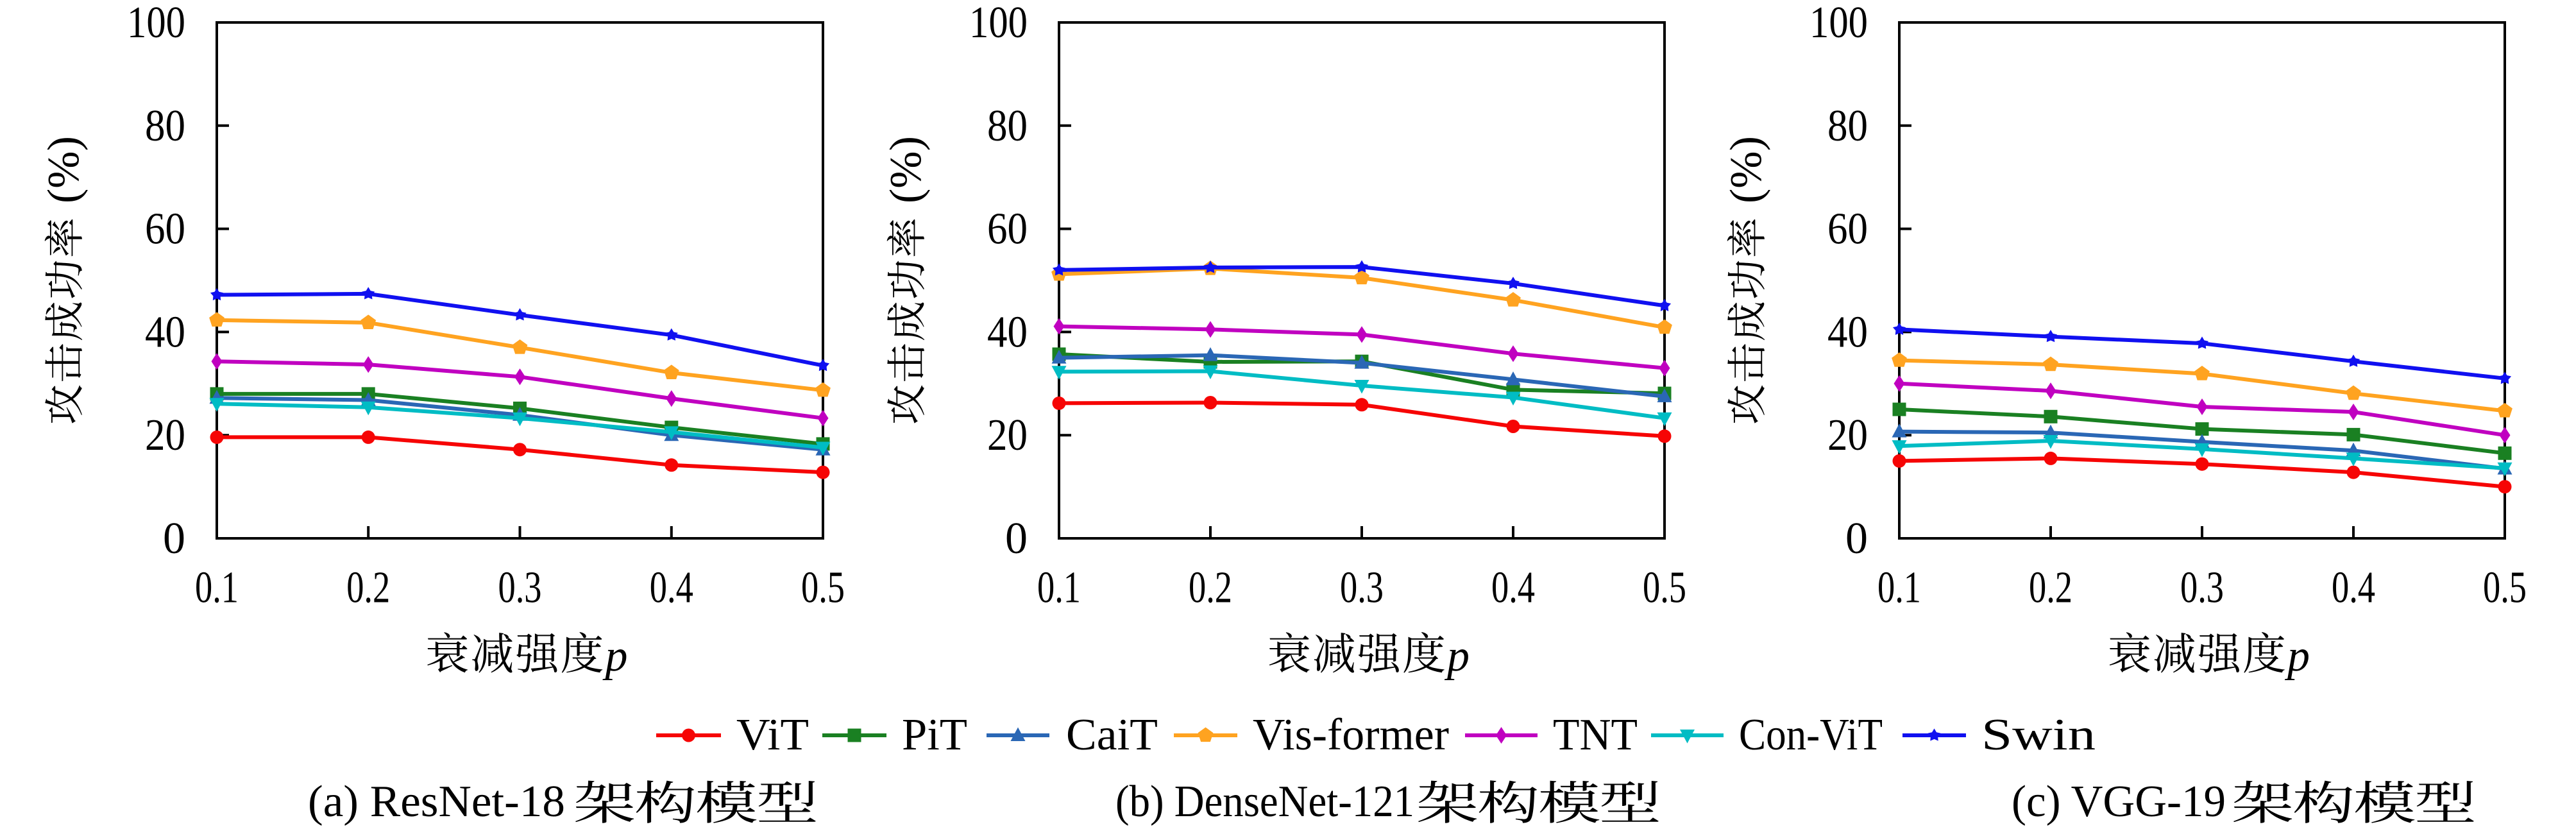  What do you see at coordinates (1811, 735) in the screenshot?
I see `svg-text: Con-ViT` at bounding box center [1811, 735].